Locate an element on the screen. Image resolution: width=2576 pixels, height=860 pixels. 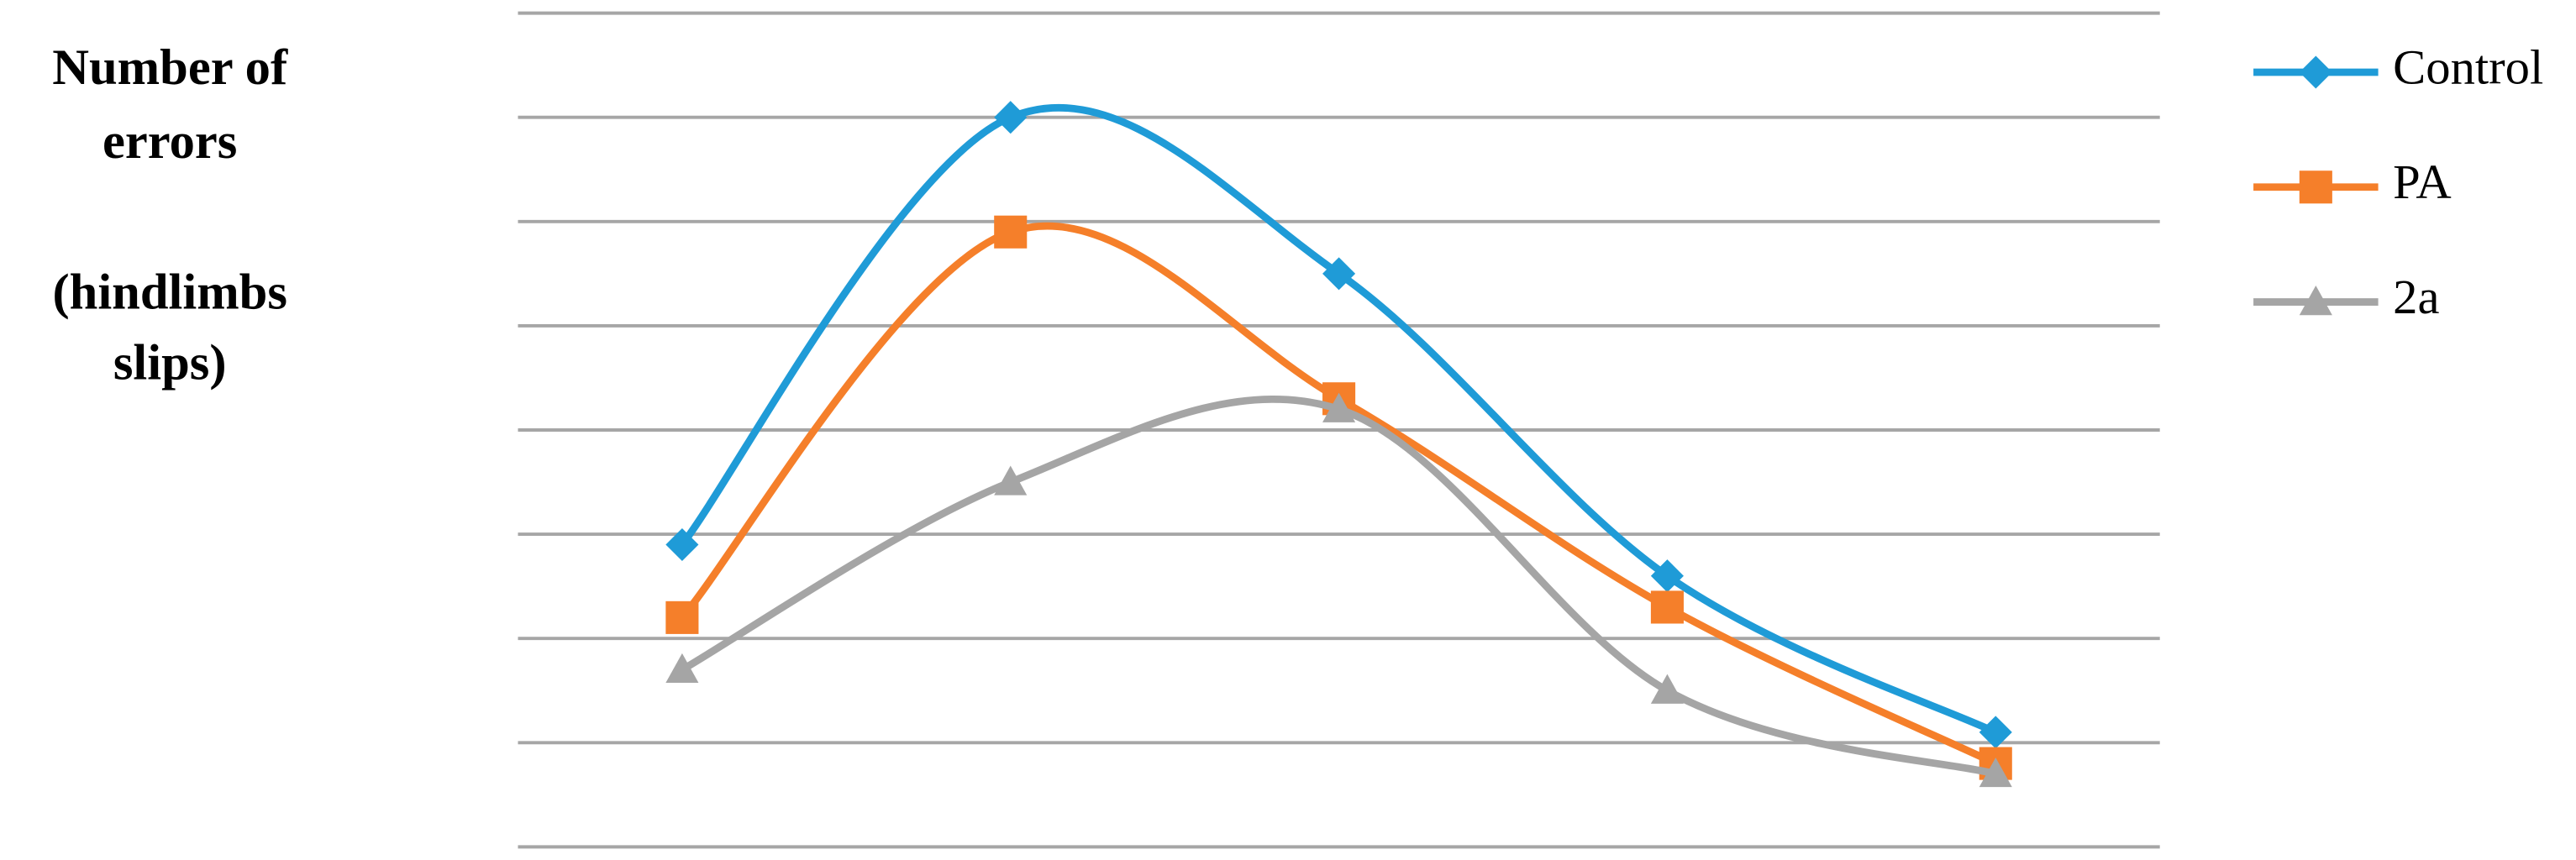
legend-label: 2a is located at coordinates (2416, 297).